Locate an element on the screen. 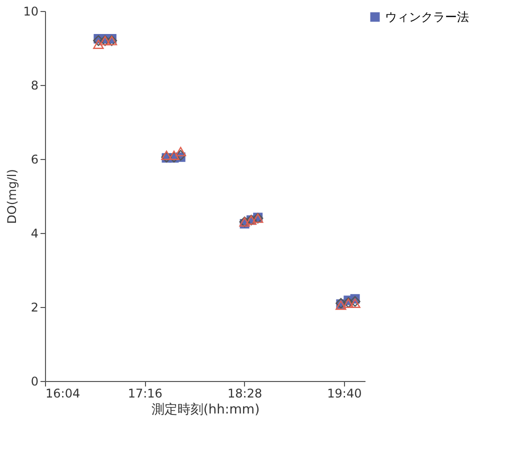 The width and height of the screenshot is (511, 468). y-axis-title: DO(mg/l) is located at coordinates (12, 196).